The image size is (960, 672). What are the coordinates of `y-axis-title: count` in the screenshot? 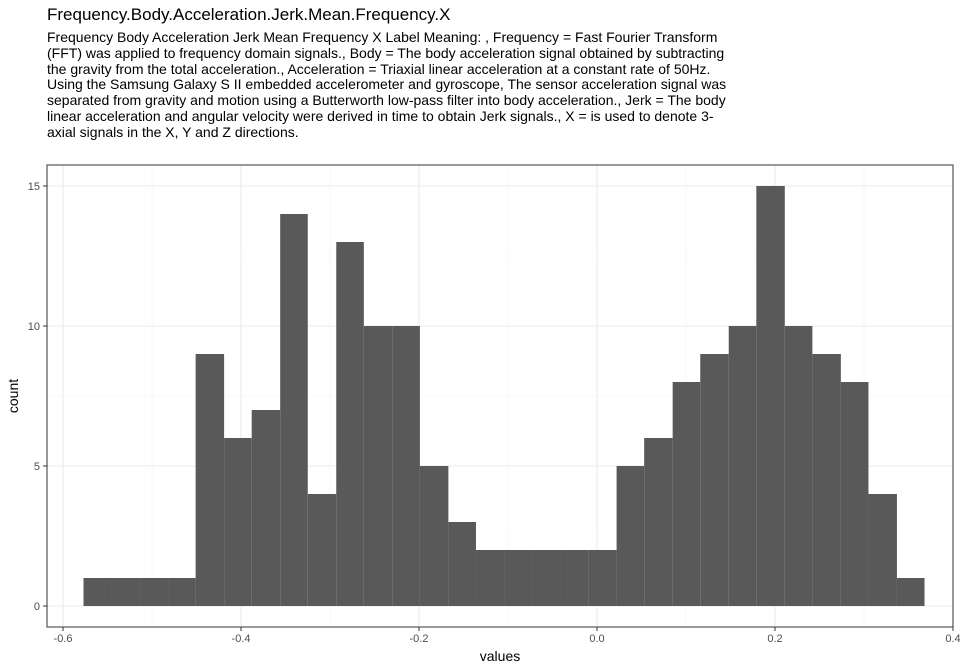 It's located at (13, 396).